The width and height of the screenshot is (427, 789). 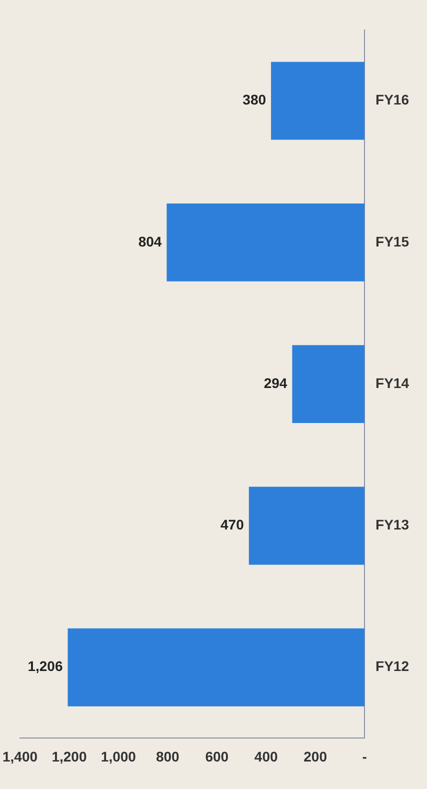 What do you see at coordinates (316, 756) in the screenshot?
I see `x-tick-label: 200` at bounding box center [316, 756].